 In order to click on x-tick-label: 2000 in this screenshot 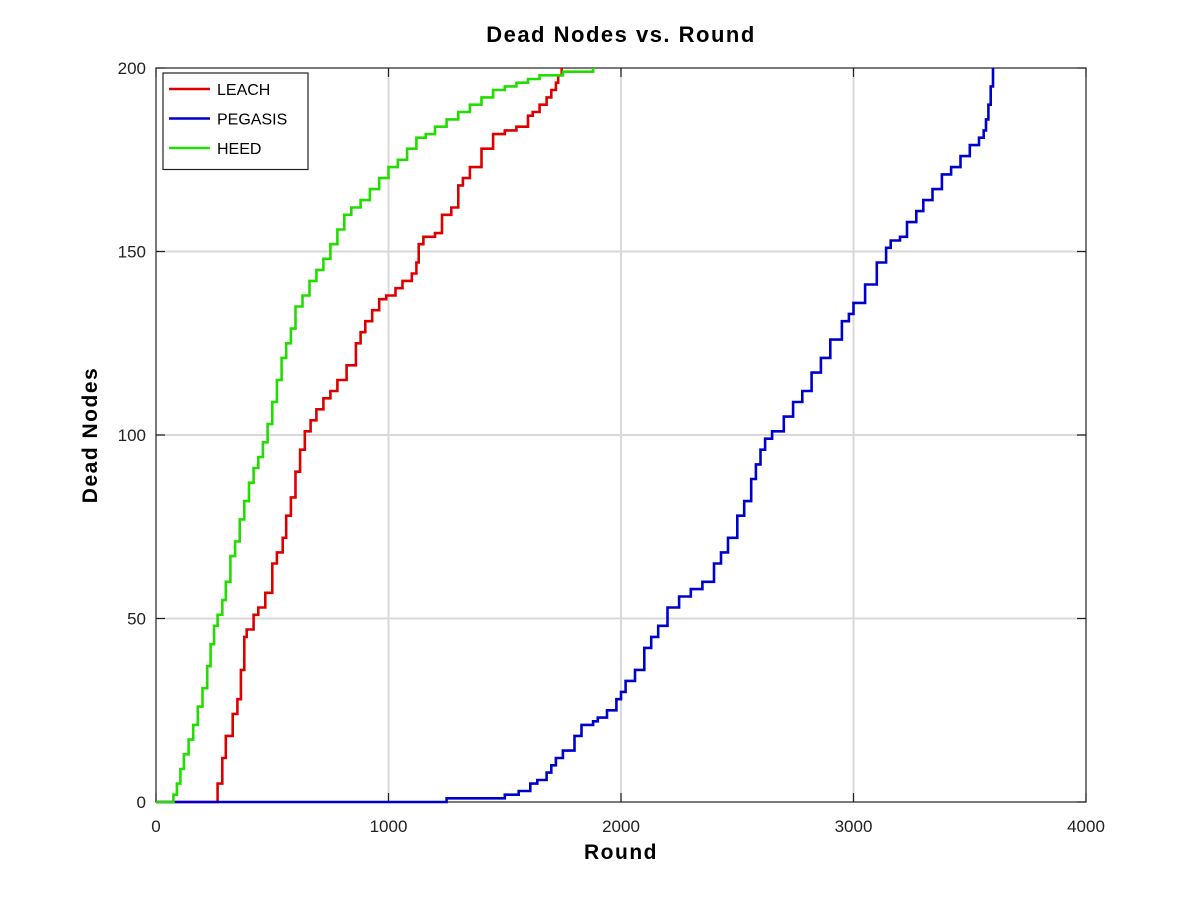, I will do `click(621, 826)`.